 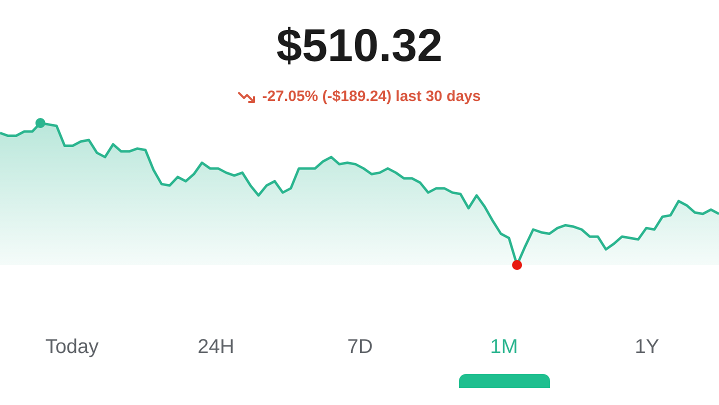 What do you see at coordinates (72, 347) in the screenshot?
I see `text: Today` at bounding box center [72, 347].